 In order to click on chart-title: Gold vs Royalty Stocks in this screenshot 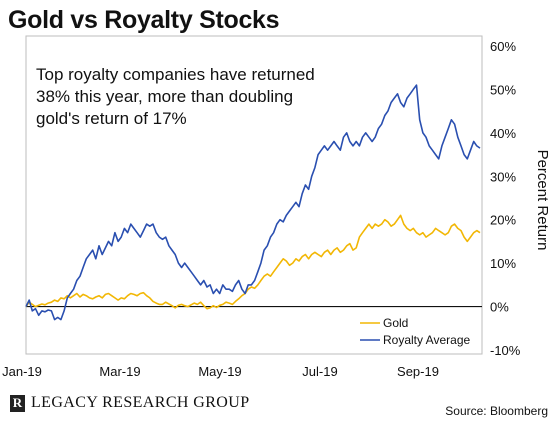, I will do `click(144, 20)`.